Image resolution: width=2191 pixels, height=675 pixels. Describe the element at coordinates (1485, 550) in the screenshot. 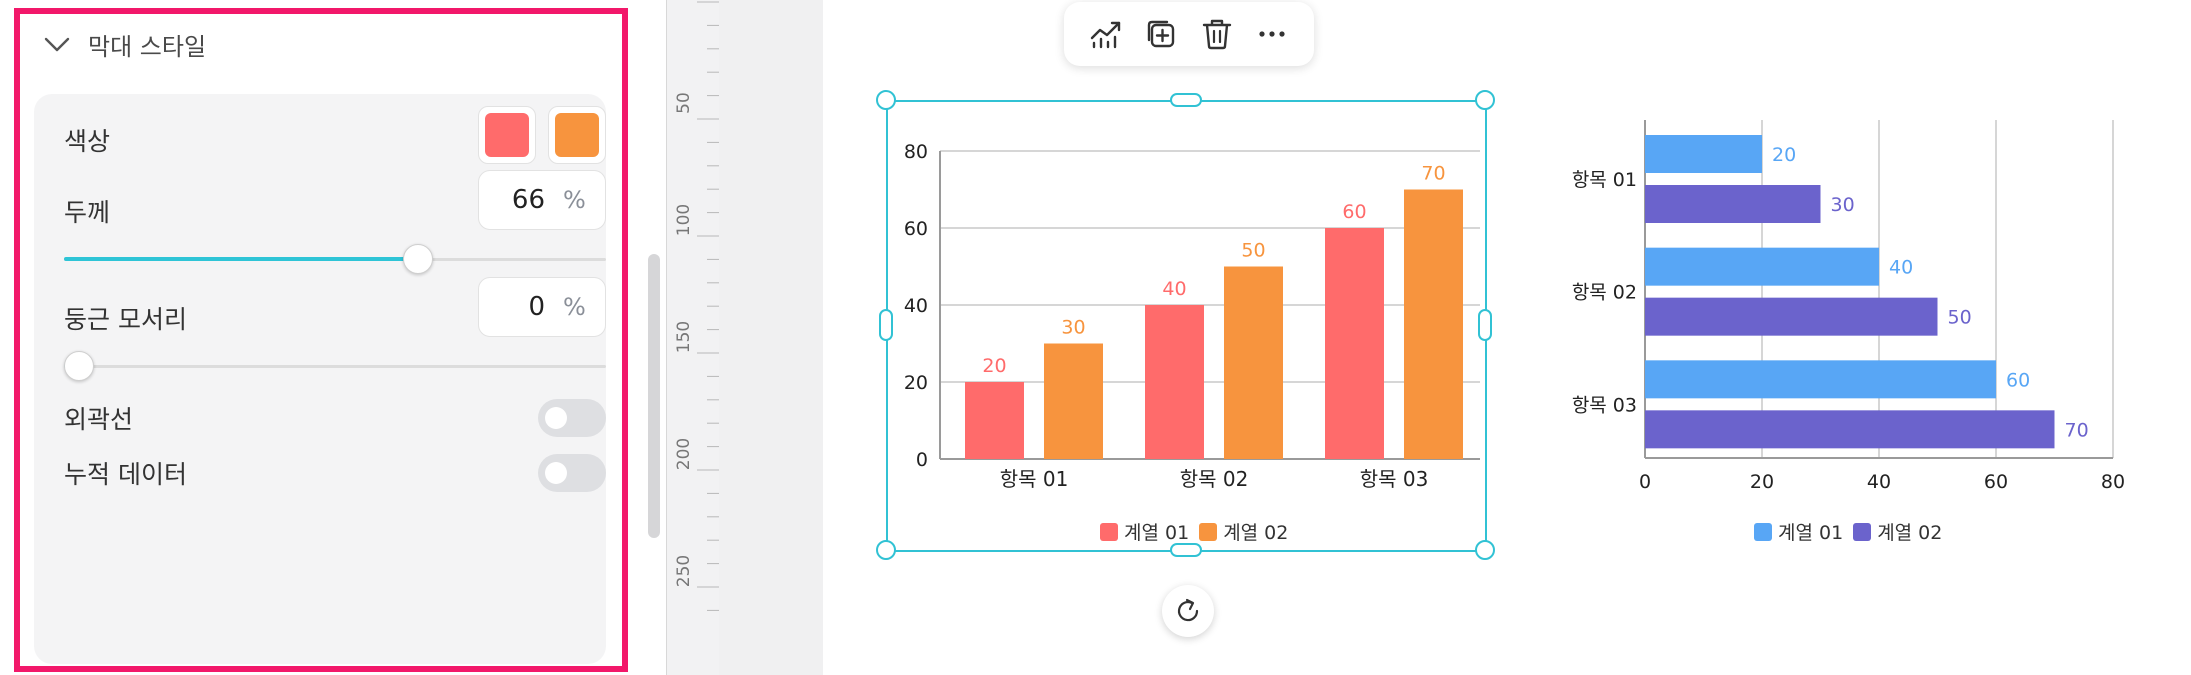

I see `resize-handle-bottom-right` at that location.